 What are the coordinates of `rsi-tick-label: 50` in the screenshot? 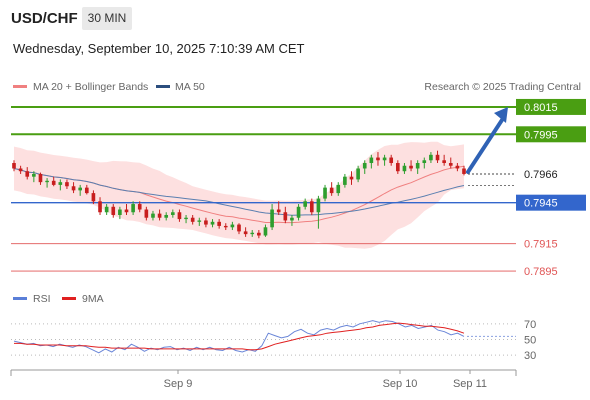 It's located at (530, 341).